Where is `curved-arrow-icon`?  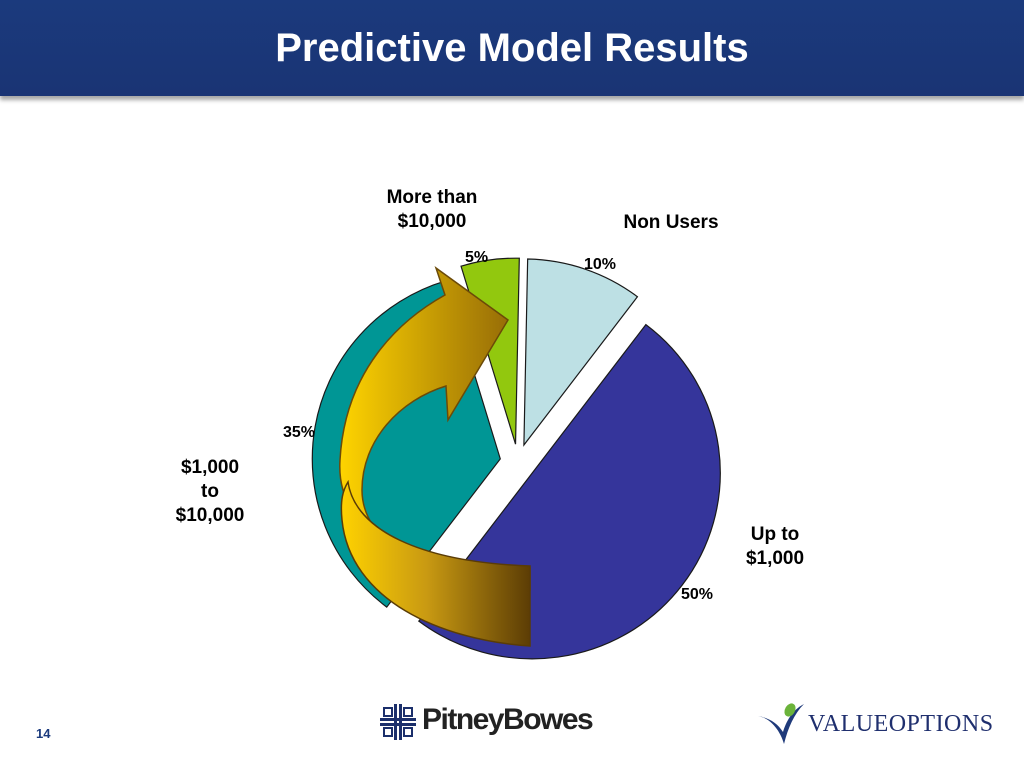 curved-arrow-icon is located at coordinates (435, 456).